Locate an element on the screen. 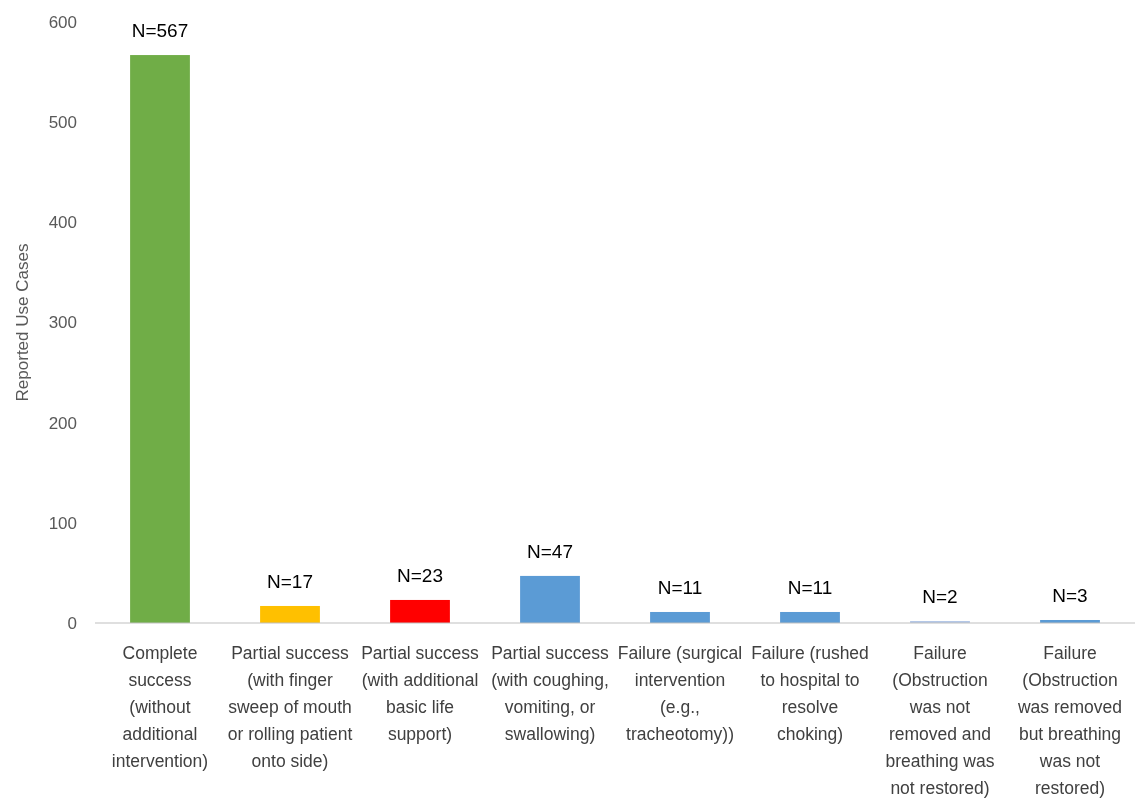 Image resolution: width=1140 pixels, height=803 pixels. x-tick-label: Complete success (without additional intervention) is located at coordinates (160, 707).